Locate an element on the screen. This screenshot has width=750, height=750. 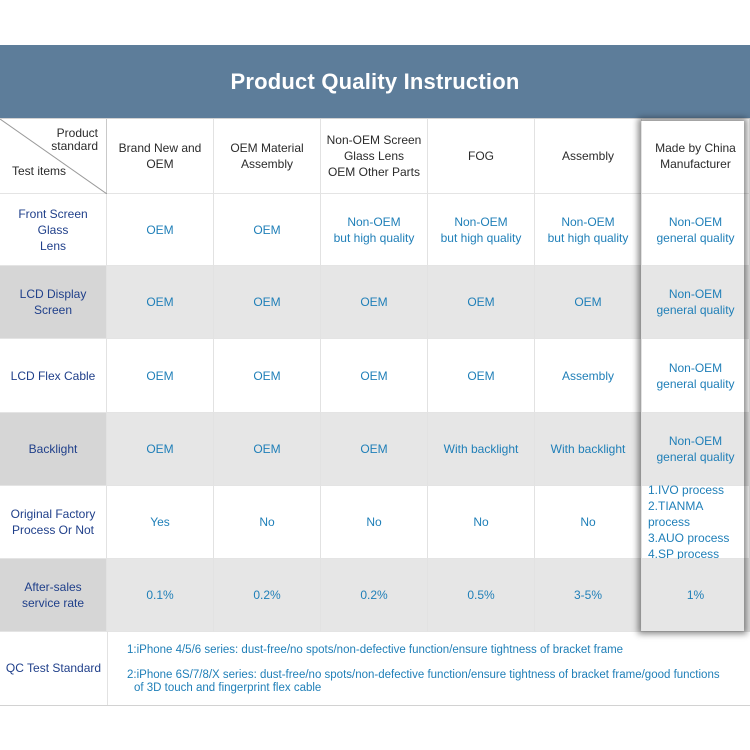
column-header-made-by-china: Made by China Manufacturer is located at coordinates (696, 156).